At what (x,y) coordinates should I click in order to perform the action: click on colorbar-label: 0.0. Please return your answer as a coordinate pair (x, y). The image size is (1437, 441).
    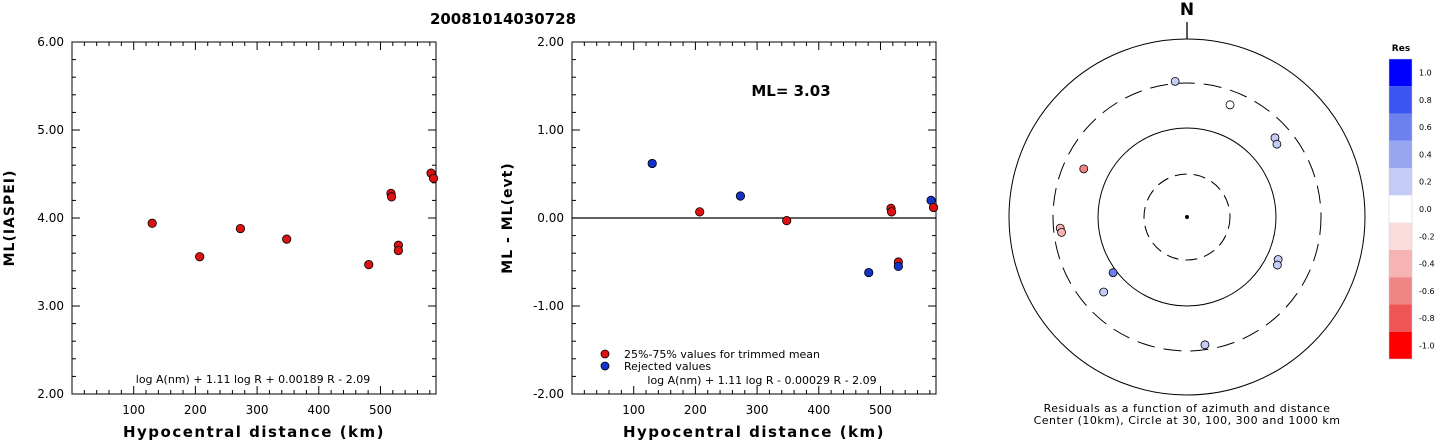
    Looking at the image, I should click on (1425, 209).